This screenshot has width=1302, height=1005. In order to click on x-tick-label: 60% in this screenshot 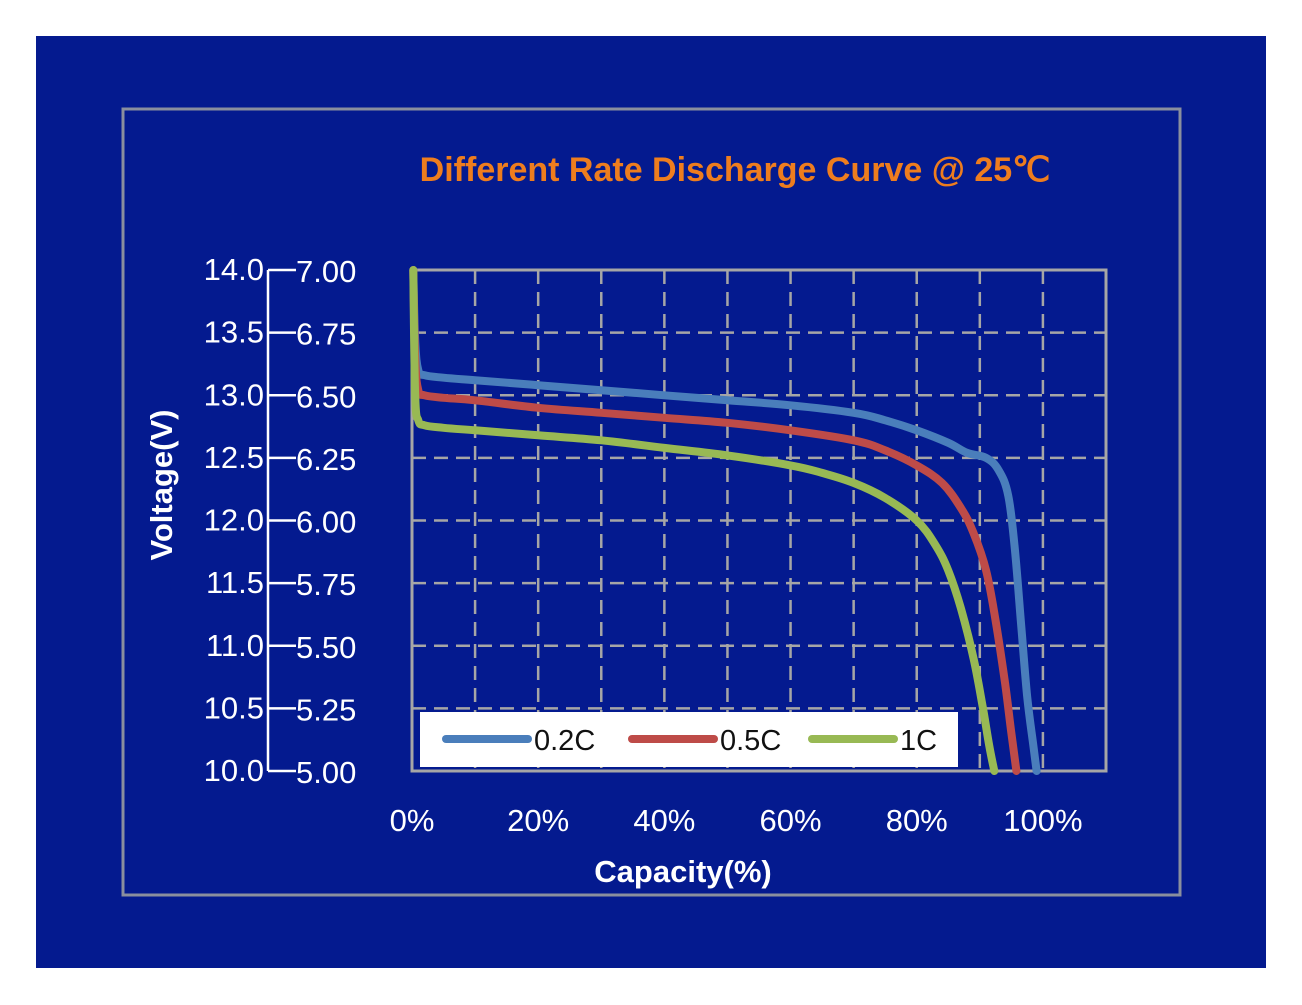, I will do `click(791, 820)`.